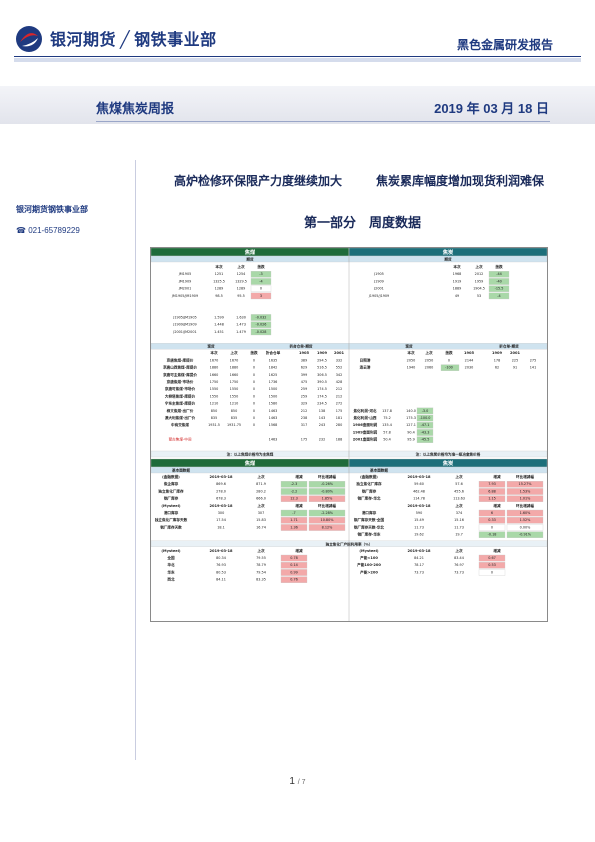 This screenshot has width=595, height=842. Describe the element at coordinates (171, 579) in the screenshot. I see `table-cell-text: 西北` at that location.